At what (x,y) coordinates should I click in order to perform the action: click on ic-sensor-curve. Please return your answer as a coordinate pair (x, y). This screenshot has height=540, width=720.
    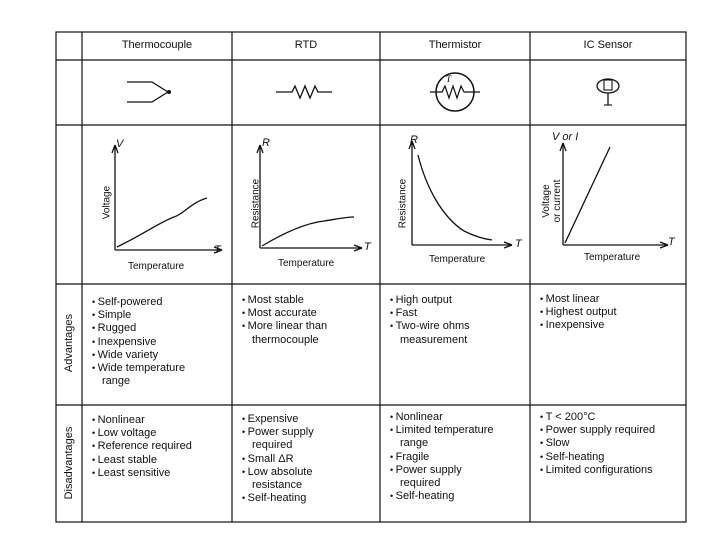
    Looking at the image, I should click on (587, 195).